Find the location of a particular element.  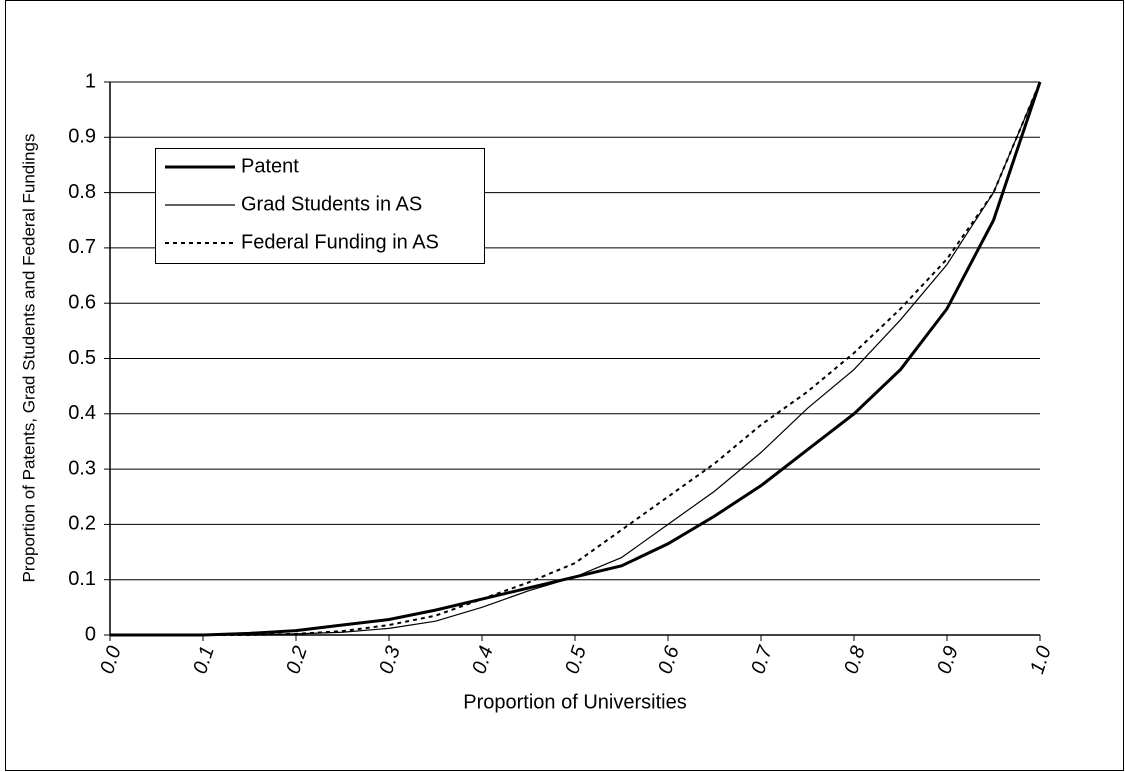

y-tick-label: 1 is located at coordinates (90, 81).